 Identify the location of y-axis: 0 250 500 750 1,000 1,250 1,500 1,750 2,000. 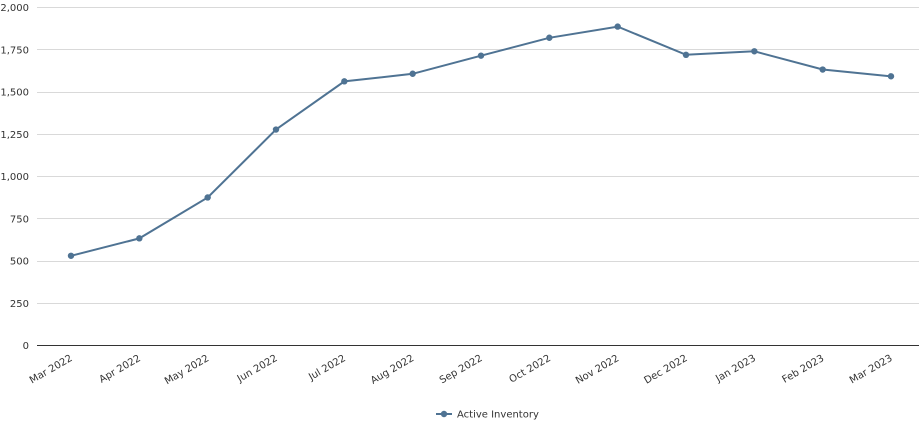
(14, 177).